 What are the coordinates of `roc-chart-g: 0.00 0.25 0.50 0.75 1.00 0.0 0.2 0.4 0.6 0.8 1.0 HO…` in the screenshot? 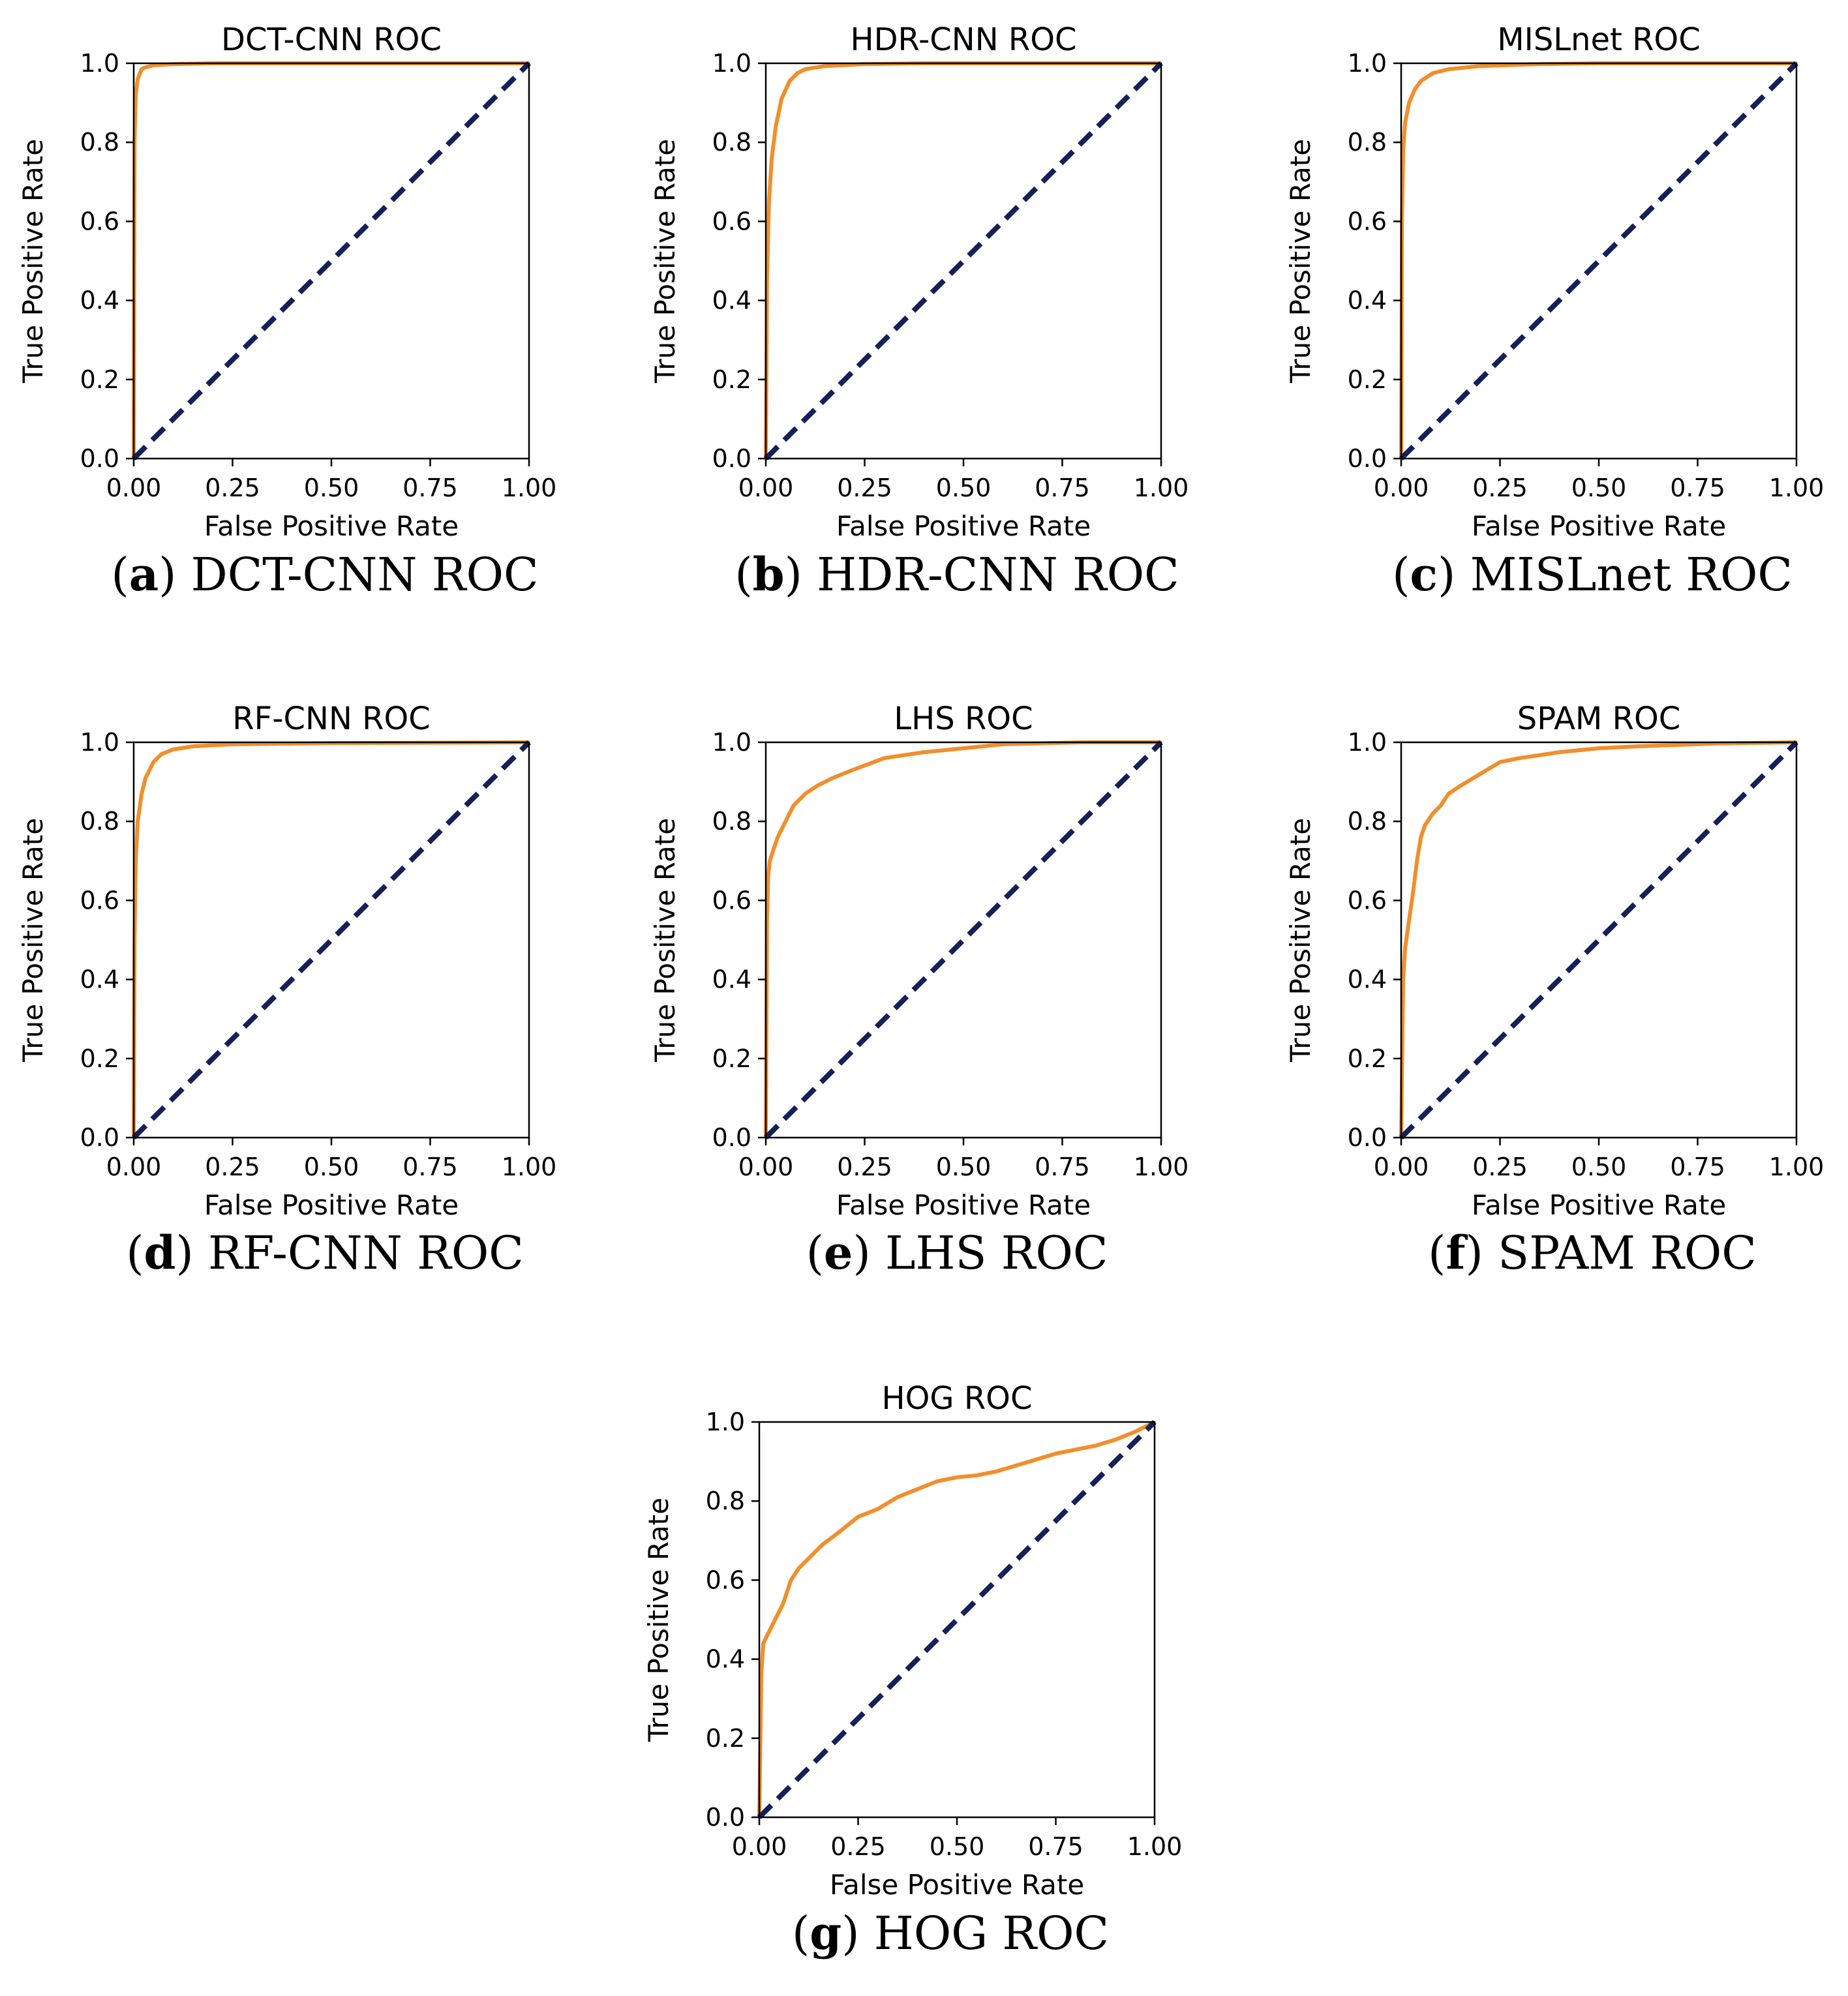 It's located at (912, 1670).